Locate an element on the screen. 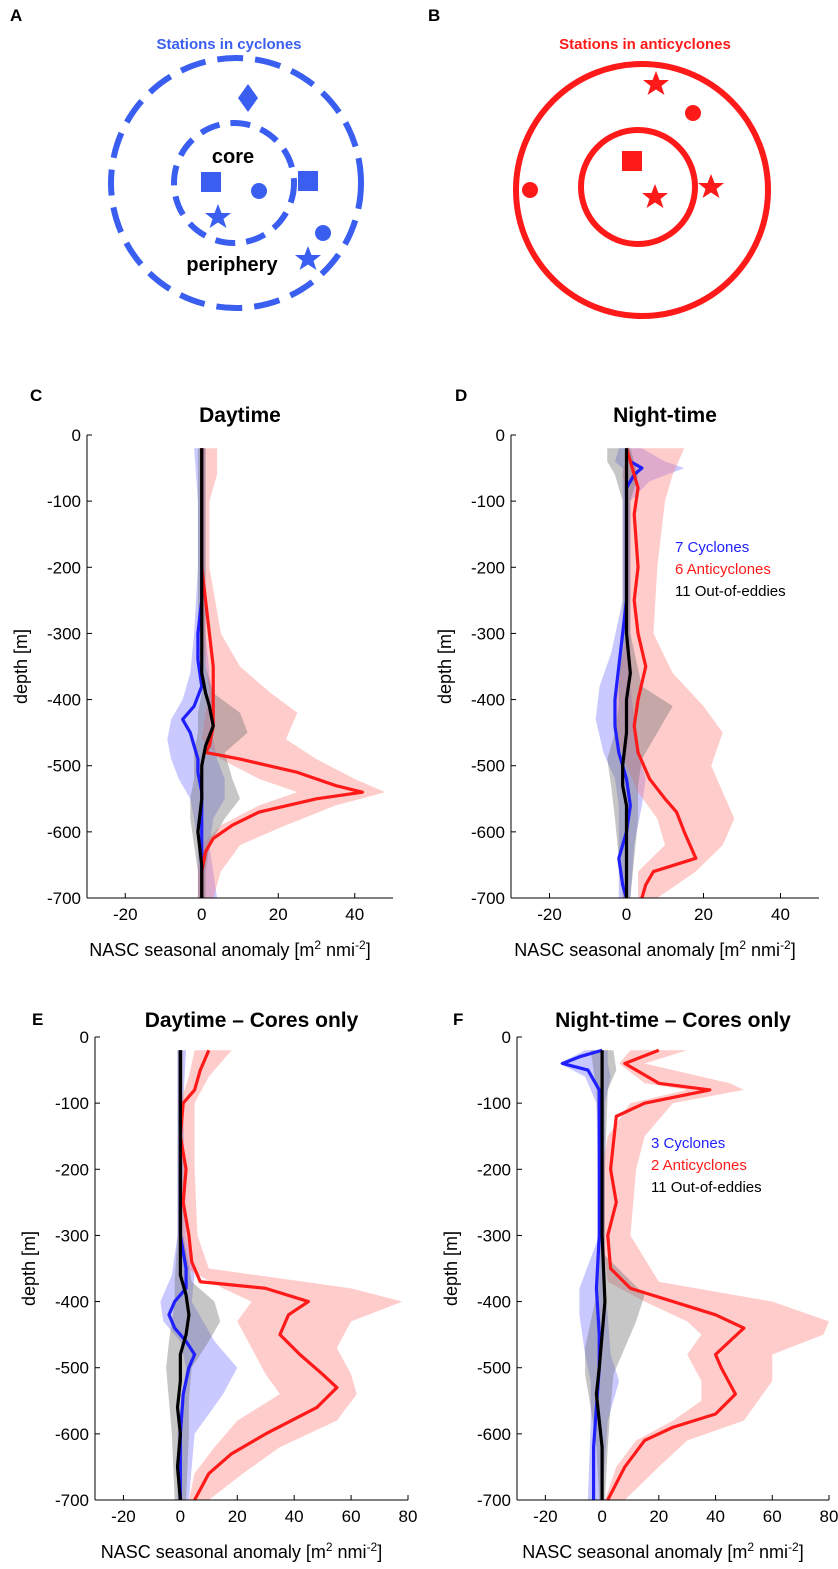  chart-title: Daytime is located at coordinates (240, 415).